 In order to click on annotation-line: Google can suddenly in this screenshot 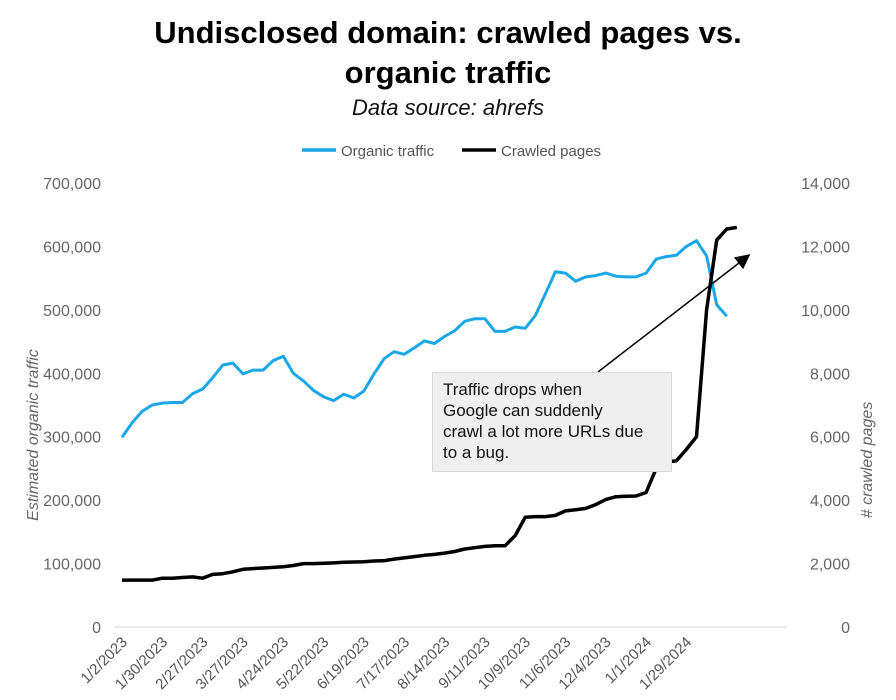, I will do `click(523, 410)`.